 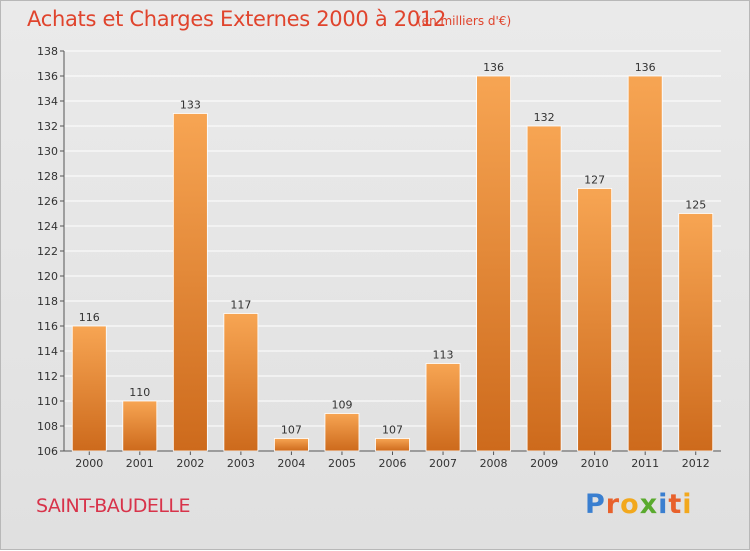 What do you see at coordinates (47, 251) in the screenshot?
I see `y-tick-label: 122` at bounding box center [47, 251].